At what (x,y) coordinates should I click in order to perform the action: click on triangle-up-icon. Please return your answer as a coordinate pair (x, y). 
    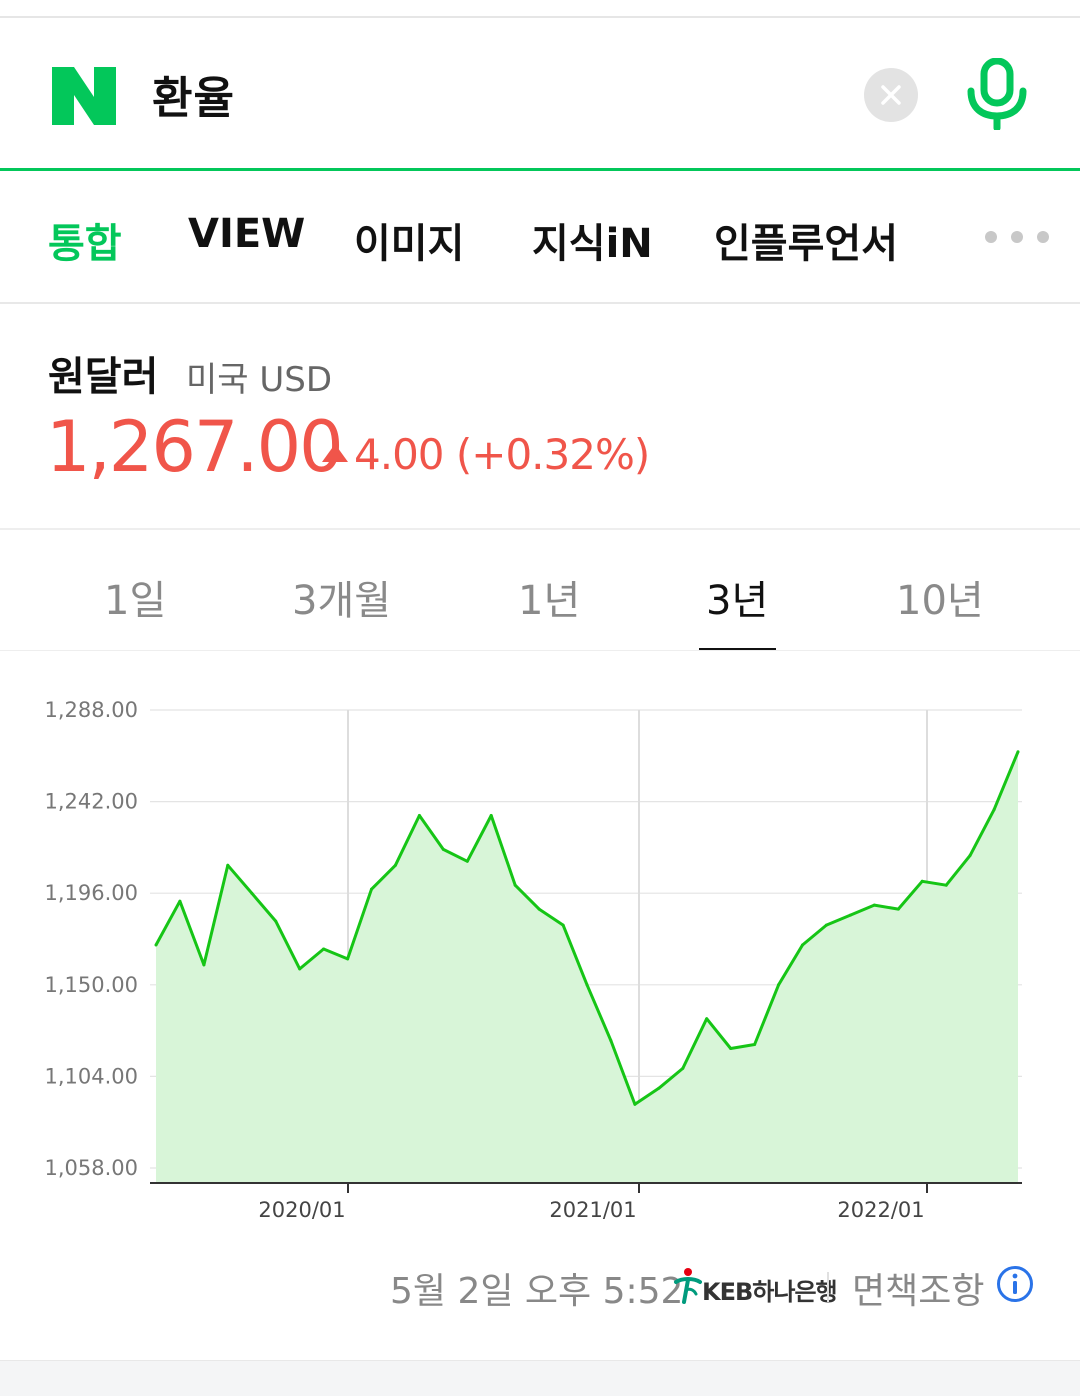
    Looking at the image, I should click on (335, 453).